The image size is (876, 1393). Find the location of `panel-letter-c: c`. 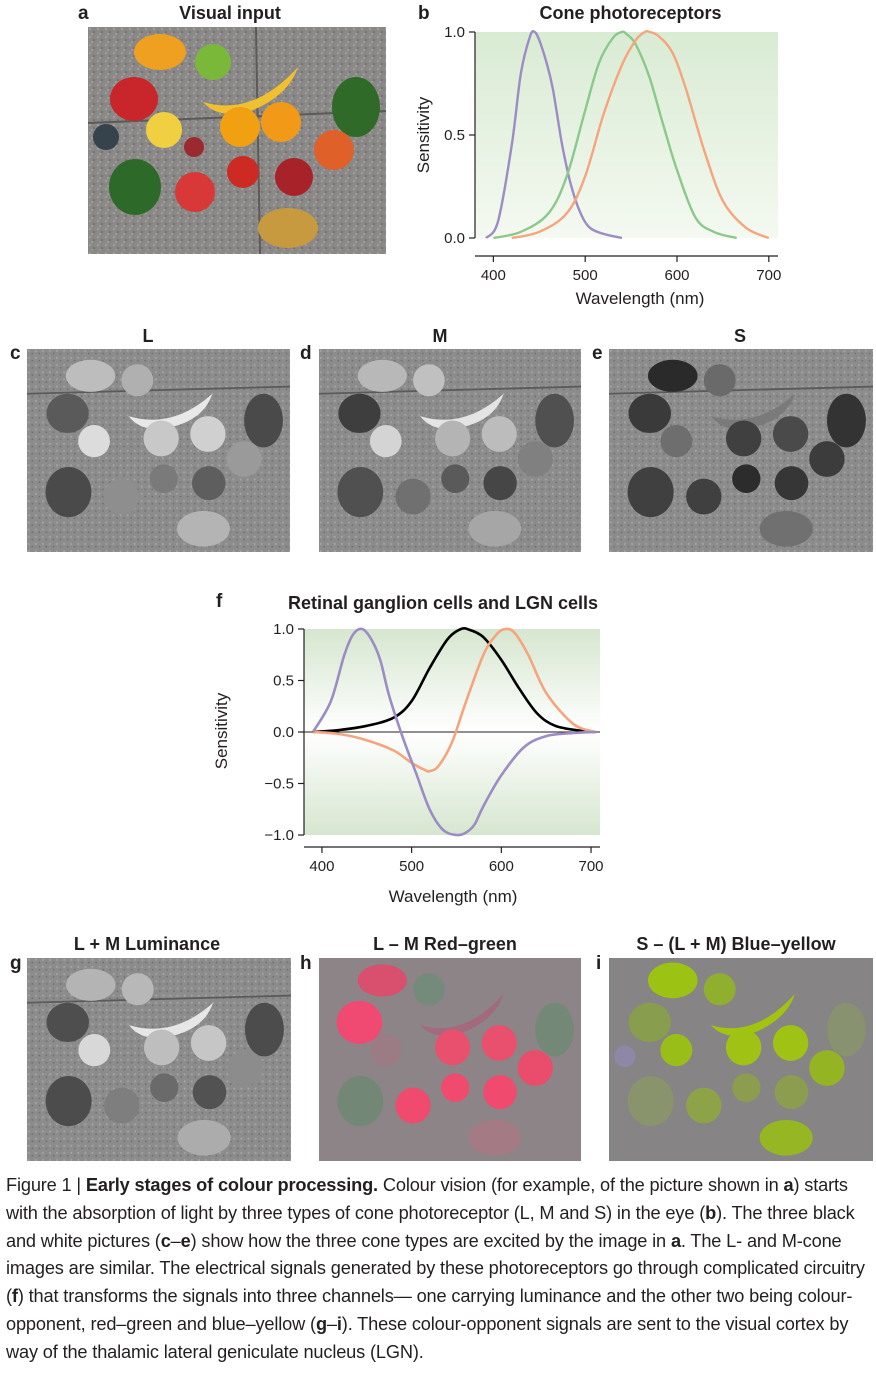

panel-letter-c: c is located at coordinates (15, 353).